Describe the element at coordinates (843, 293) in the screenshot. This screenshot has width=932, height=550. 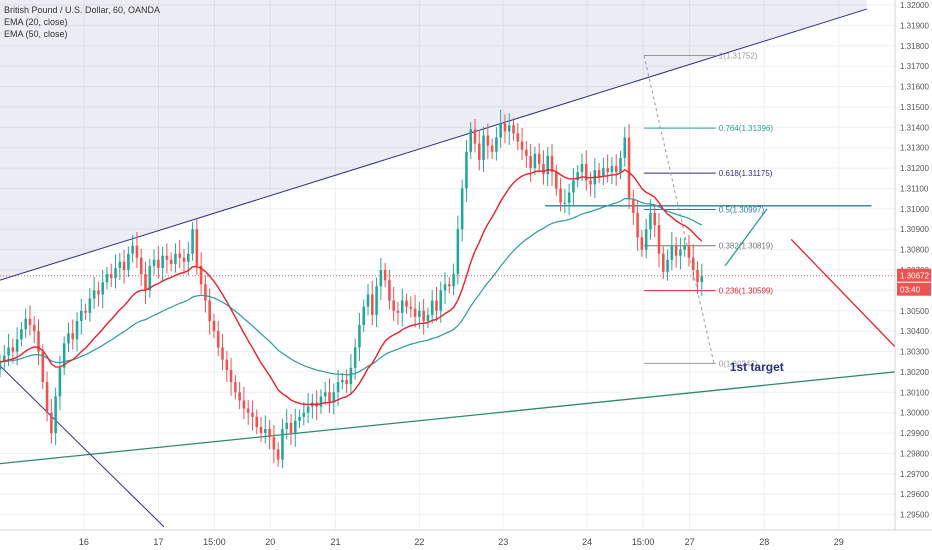
I see `projection-down-line` at that location.